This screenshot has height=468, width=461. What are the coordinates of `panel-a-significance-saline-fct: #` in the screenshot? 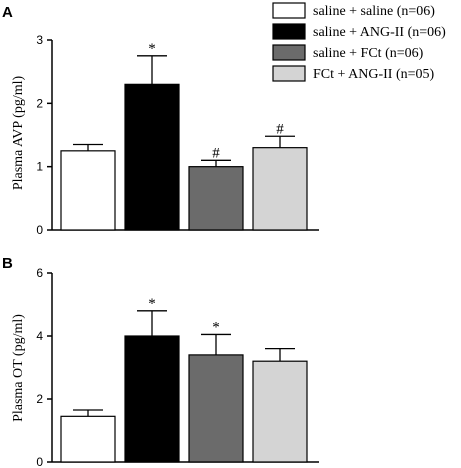 It's located at (216, 153).